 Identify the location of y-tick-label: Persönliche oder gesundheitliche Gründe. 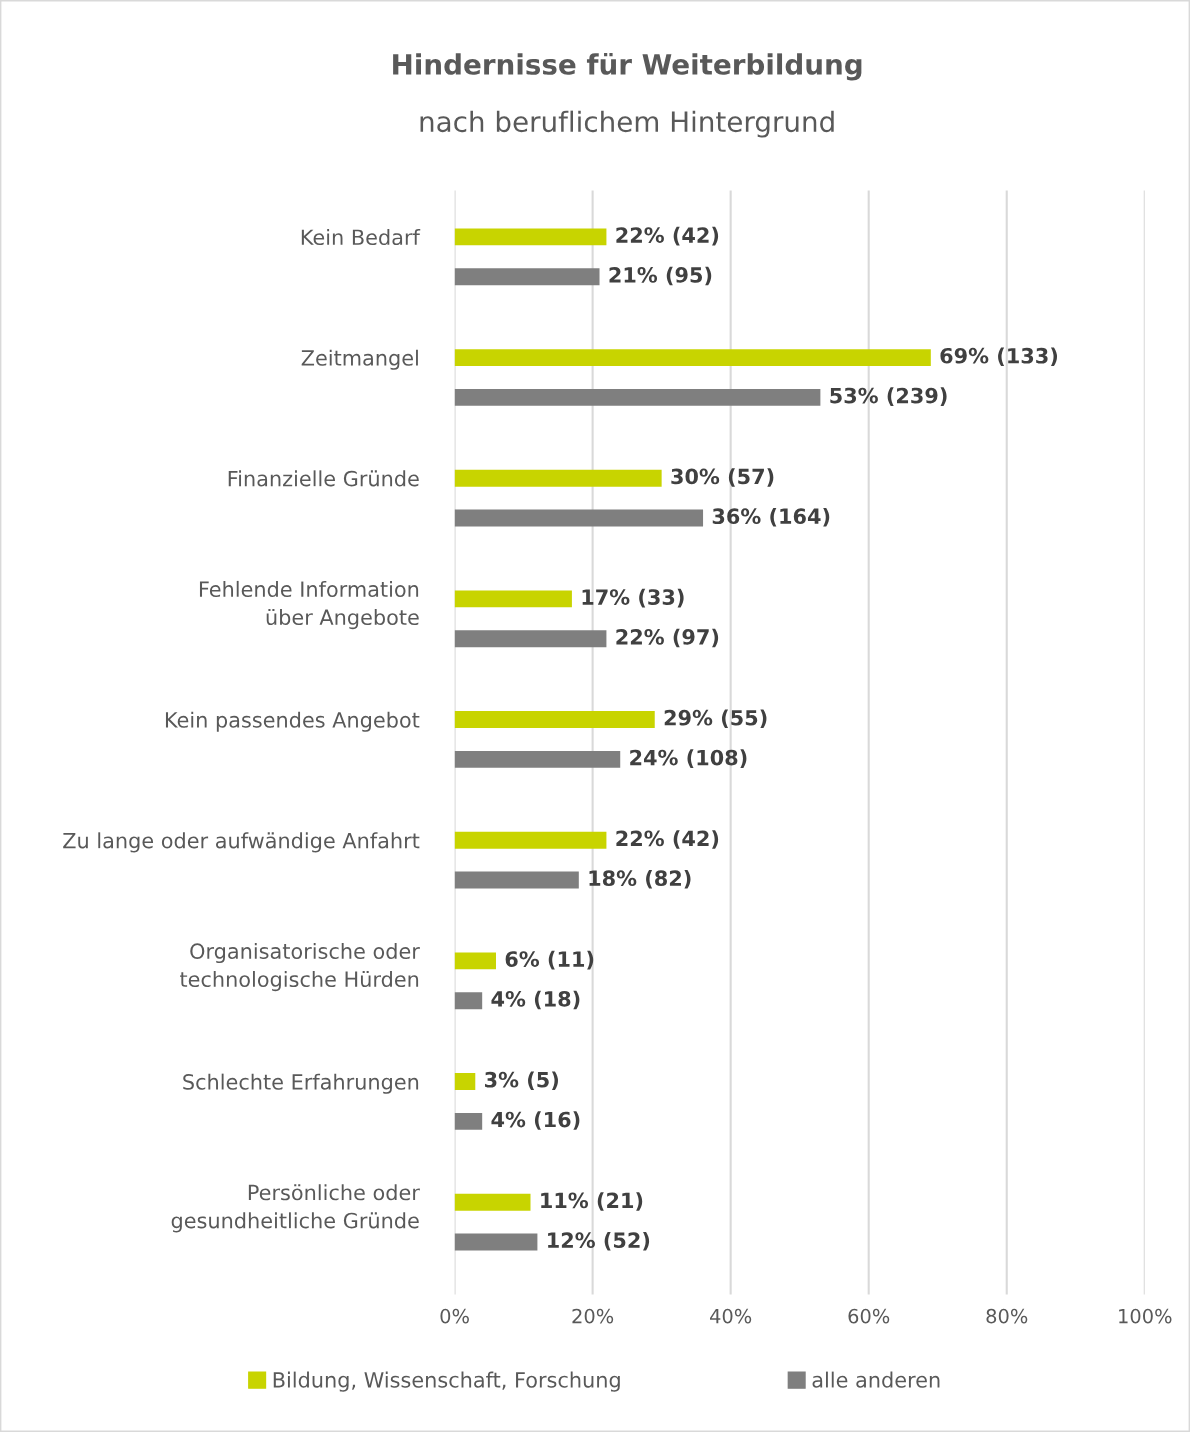
(295, 1208).